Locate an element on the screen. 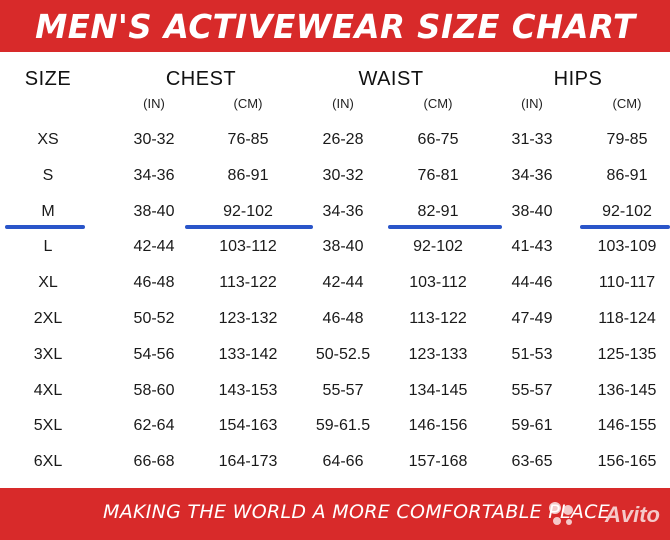 The image size is (670, 540). measurement-cell: 125-135 is located at coordinates (627, 354).